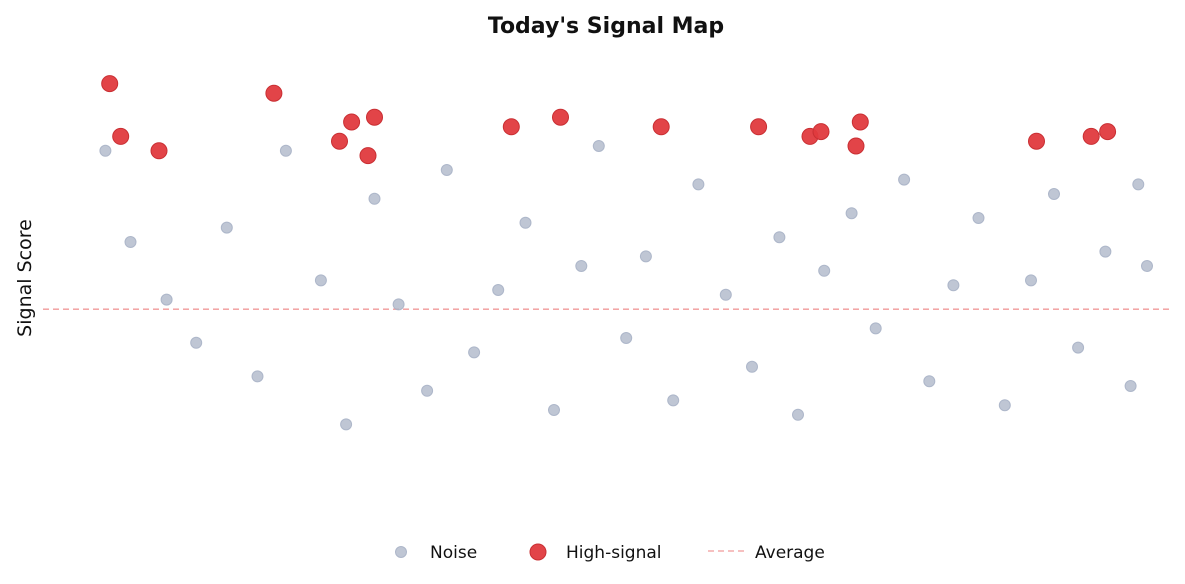 Image resolution: width=1185 pixels, height=584 pixels. I want to click on y-axis-label: Signal Score, so click(25, 278).